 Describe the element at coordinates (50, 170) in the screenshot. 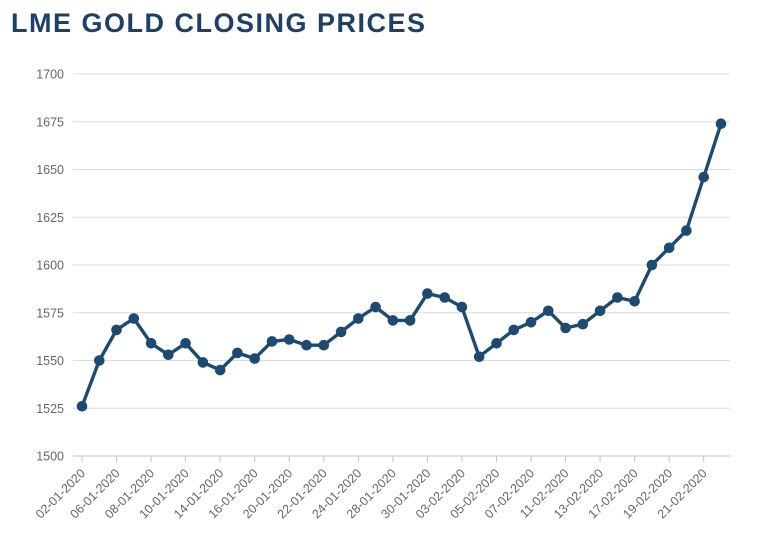

I see `y-tick-label: 1650` at that location.